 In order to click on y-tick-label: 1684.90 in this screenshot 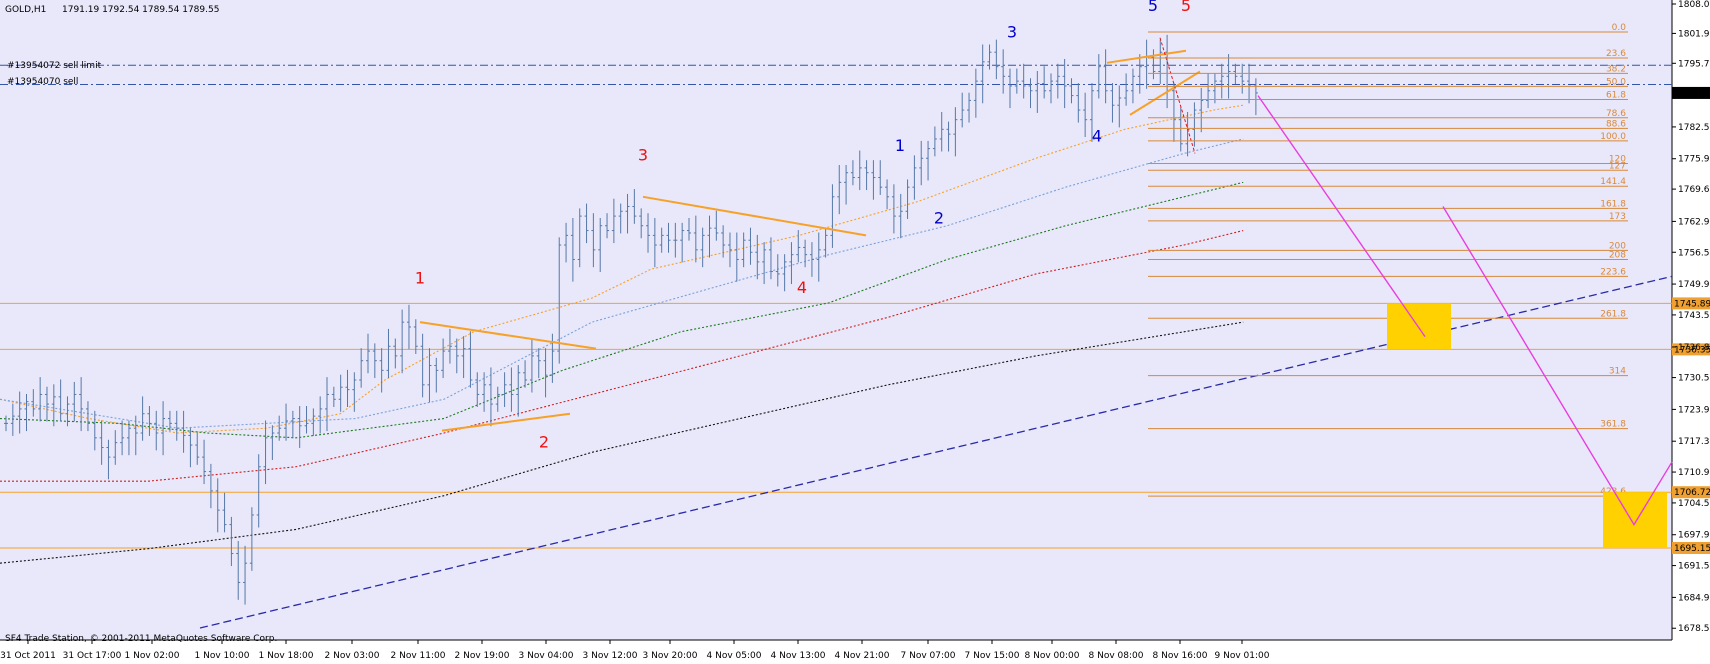, I will do `click(1694, 598)`.